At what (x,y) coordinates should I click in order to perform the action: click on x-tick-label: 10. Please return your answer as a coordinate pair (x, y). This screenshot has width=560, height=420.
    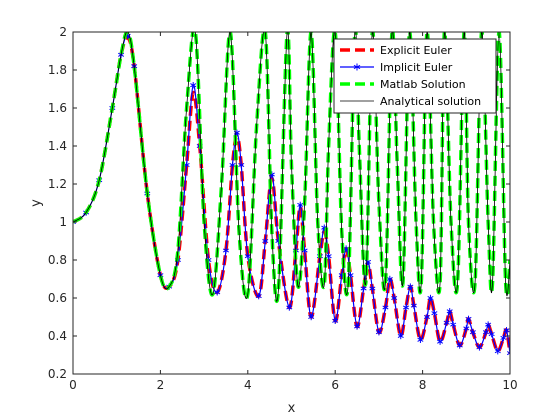
    Looking at the image, I should click on (509, 385).